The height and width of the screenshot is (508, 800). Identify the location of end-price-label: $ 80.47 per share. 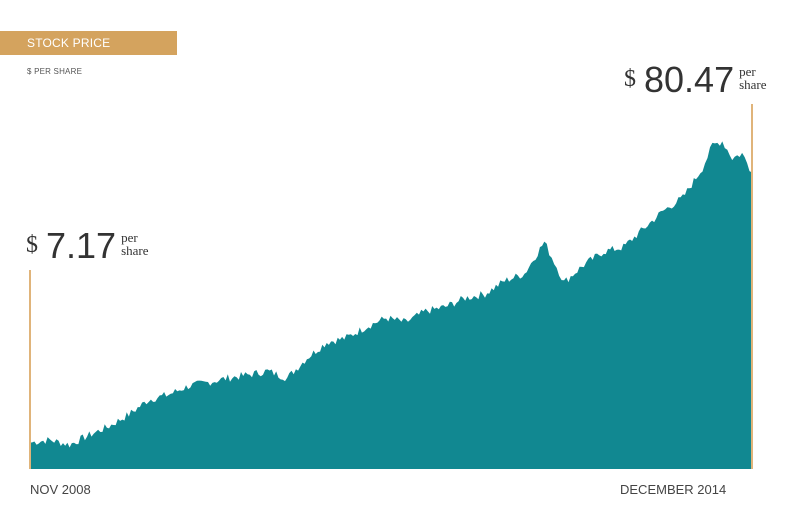
(695, 80).